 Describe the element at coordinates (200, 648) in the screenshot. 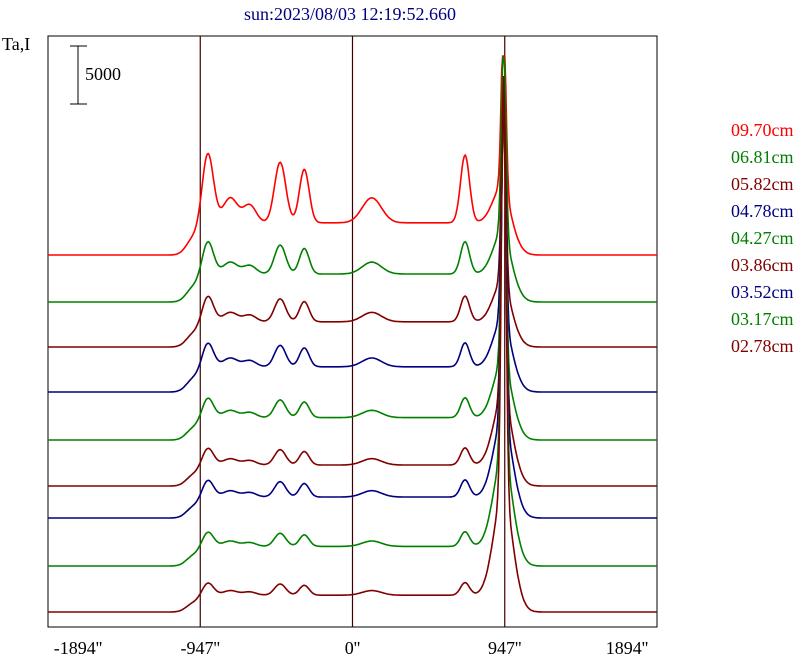

I see `x-tick-label: -947''` at that location.